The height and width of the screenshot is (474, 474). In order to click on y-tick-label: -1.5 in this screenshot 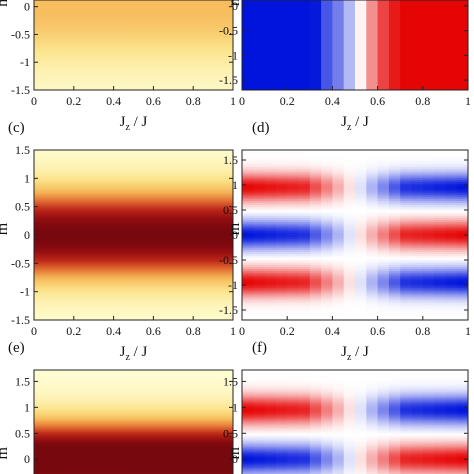, I will do `click(228, 80)`.